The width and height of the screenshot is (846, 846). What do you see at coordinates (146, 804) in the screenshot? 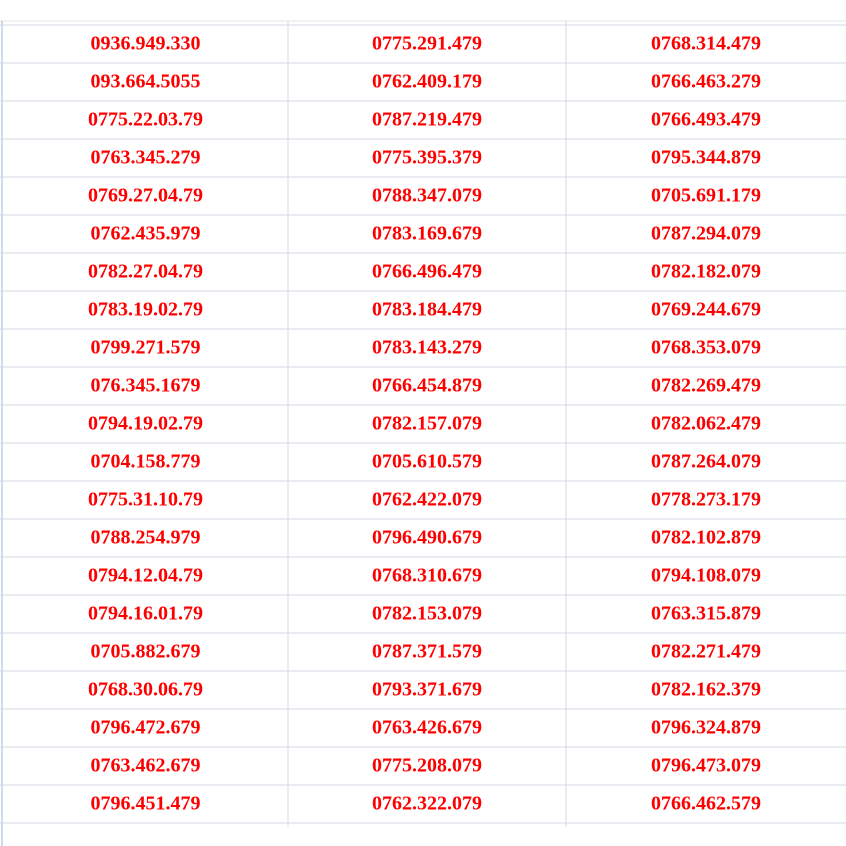
I see `phone-number-cell: 0796.451.479` at bounding box center [146, 804].